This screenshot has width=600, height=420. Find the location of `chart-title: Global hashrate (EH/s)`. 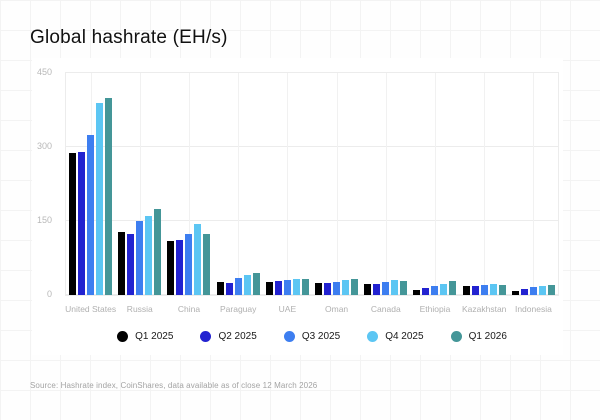

chart-title: Global hashrate (EH/s) is located at coordinates (129, 37).